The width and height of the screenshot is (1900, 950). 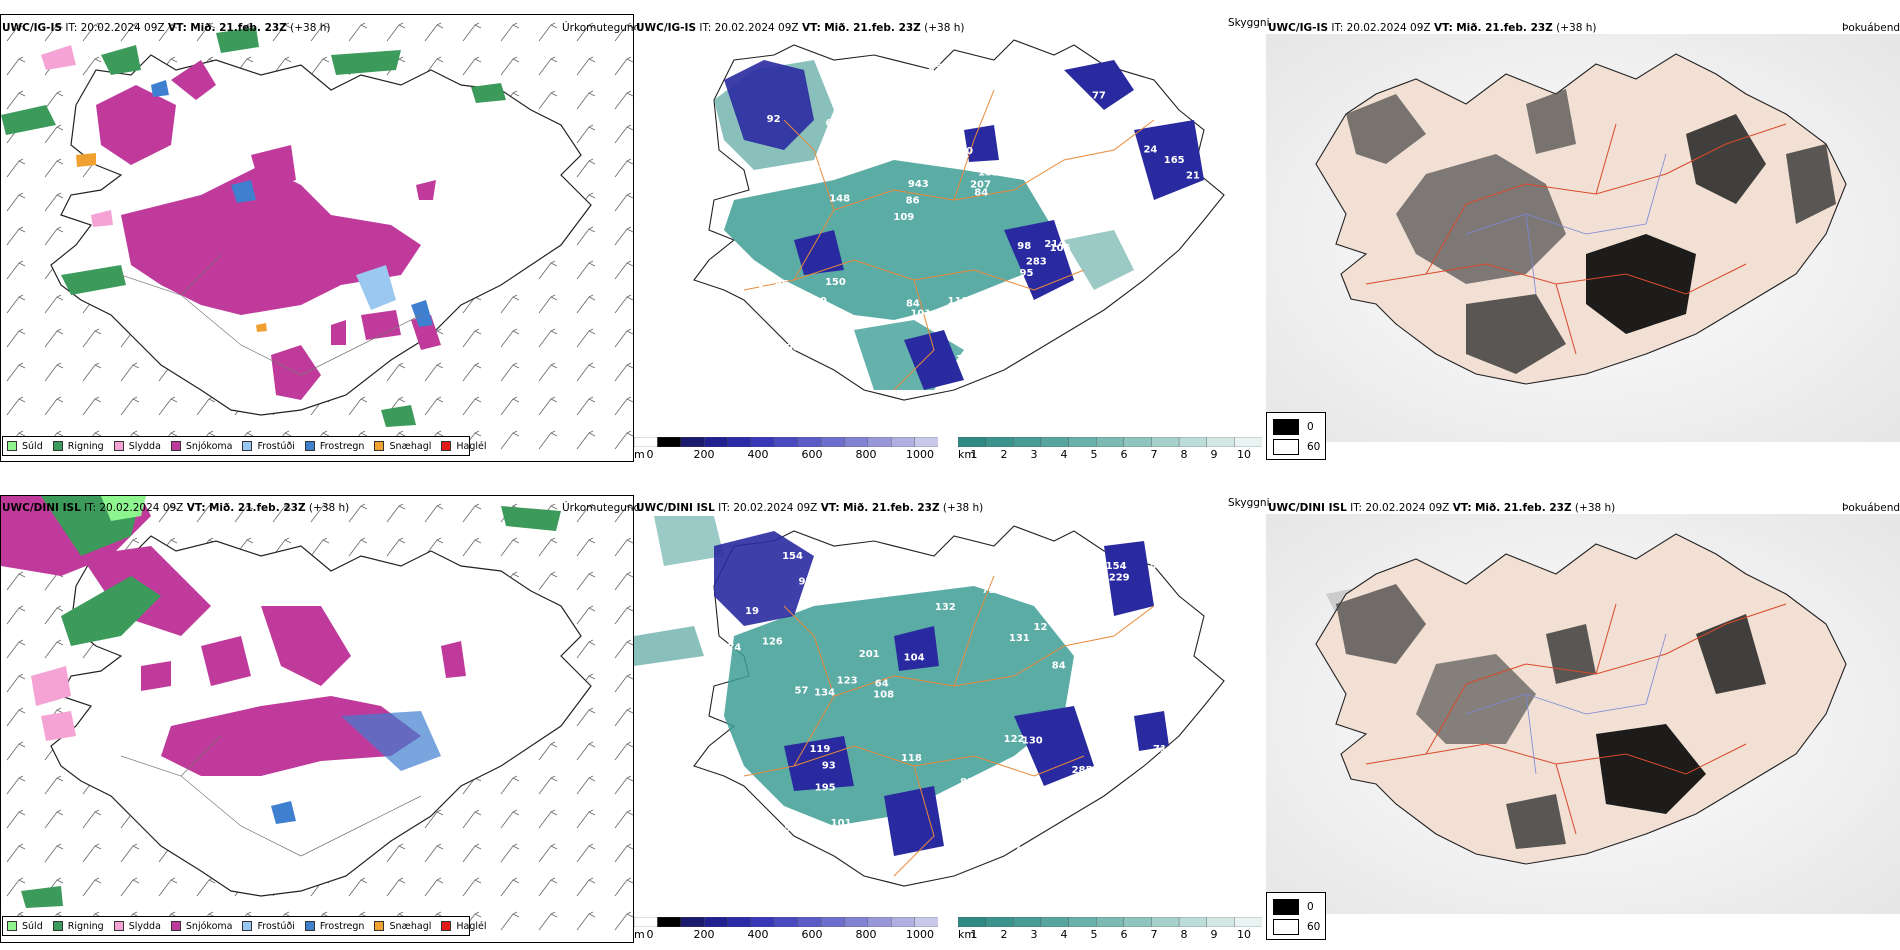 I want to click on precip-legend-item: Rigning, so click(x=78, y=446).